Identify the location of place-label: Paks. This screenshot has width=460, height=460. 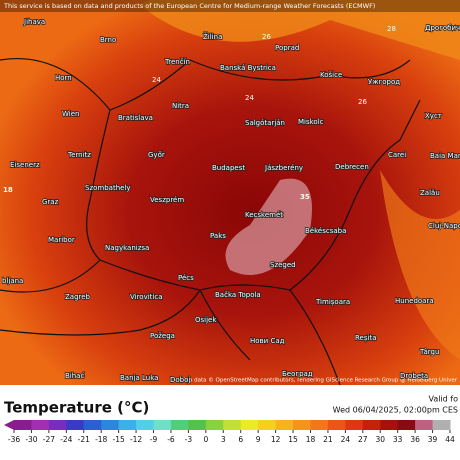
(218, 236).